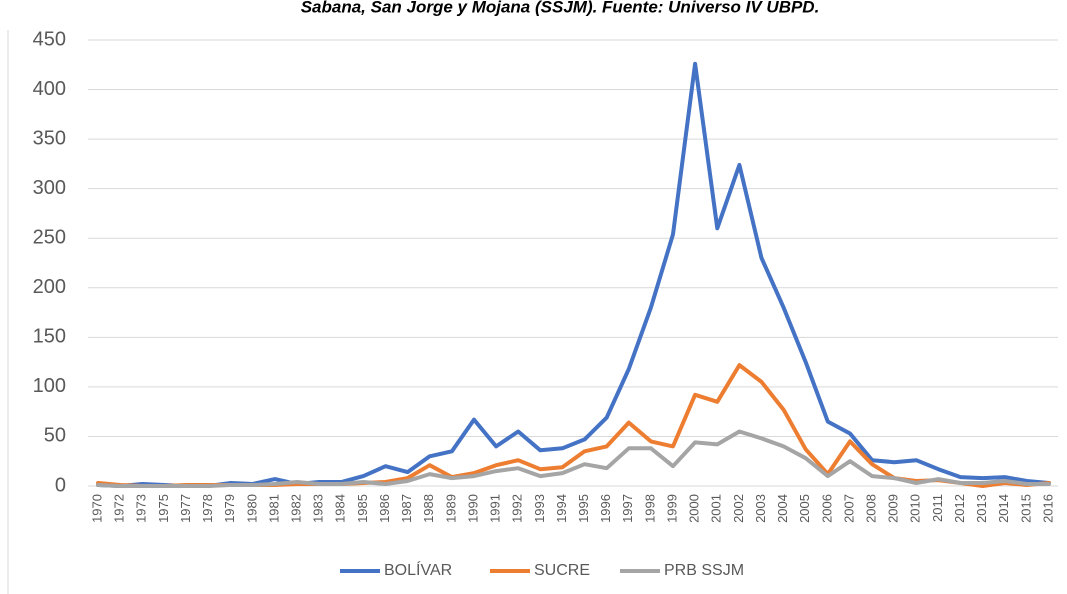 The width and height of the screenshot is (1067, 594). What do you see at coordinates (605, 508) in the screenshot?
I see `x-tick-label: 1996` at bounding box center [605, 508].